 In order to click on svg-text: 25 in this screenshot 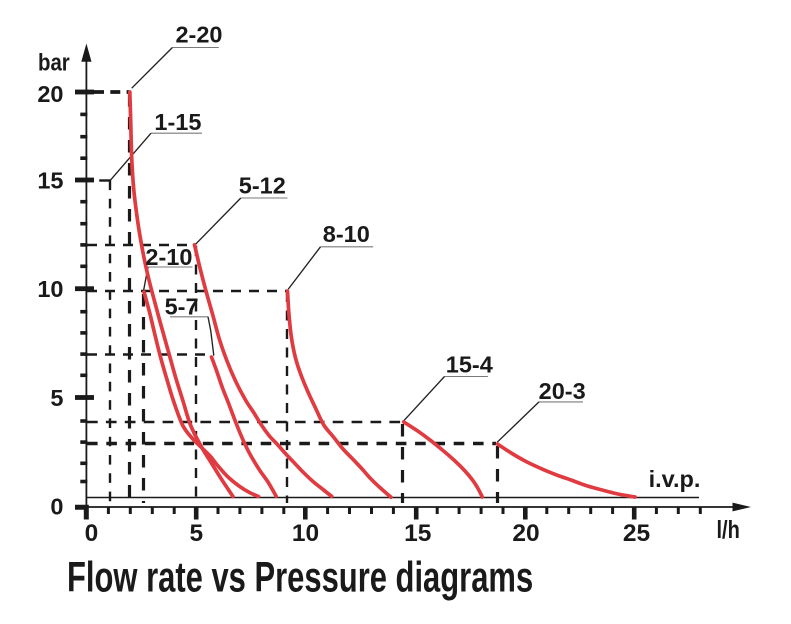, I will do `click(636, 533)`.